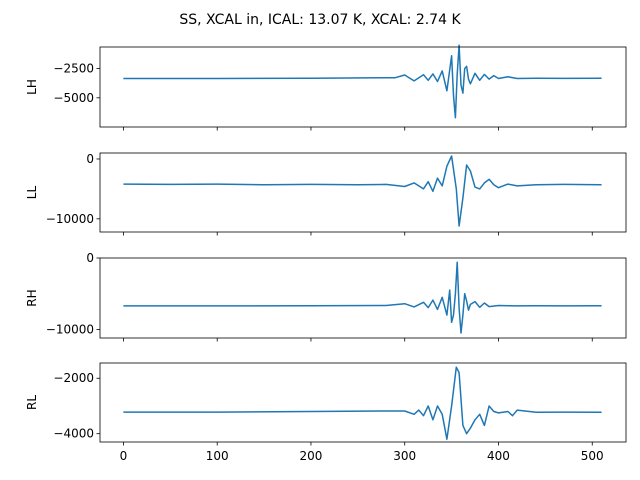  I want to click on y-tick-label: −4000, so click(73, 434).